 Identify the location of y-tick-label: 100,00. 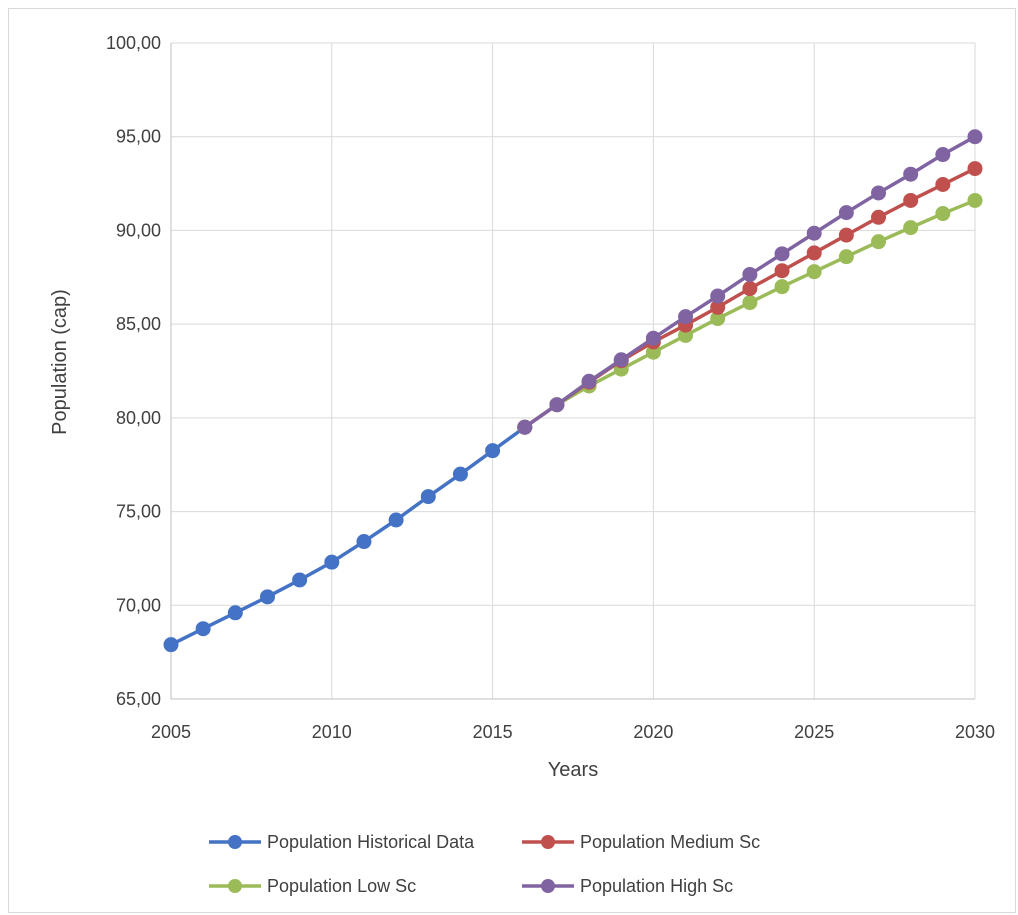
(133, 43).